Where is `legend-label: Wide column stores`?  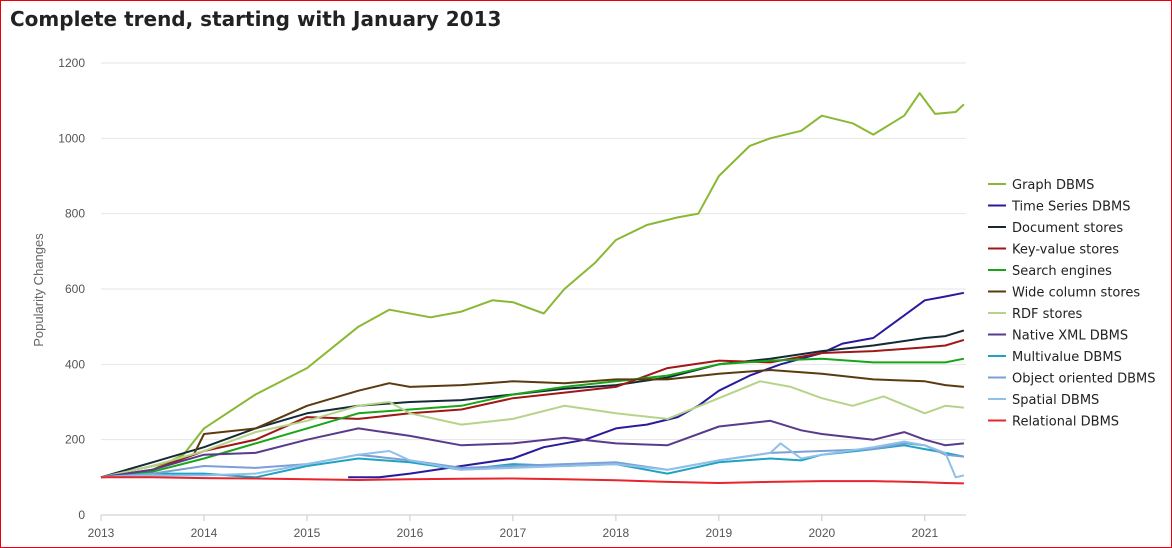
legend-label: Wide column stores is located at coordinates (1076, 293).